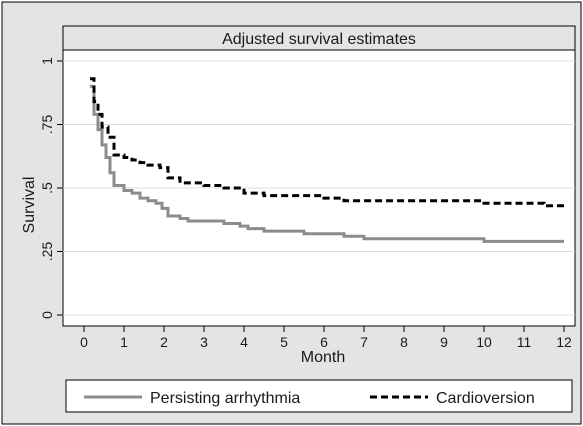 This screenshot has height=426, width=583. What do you see at coordinates (309, 398) in the screenshot?
I see `legend: Persisting arrhythmia Cardioversion` at bounding box center [309, 398].